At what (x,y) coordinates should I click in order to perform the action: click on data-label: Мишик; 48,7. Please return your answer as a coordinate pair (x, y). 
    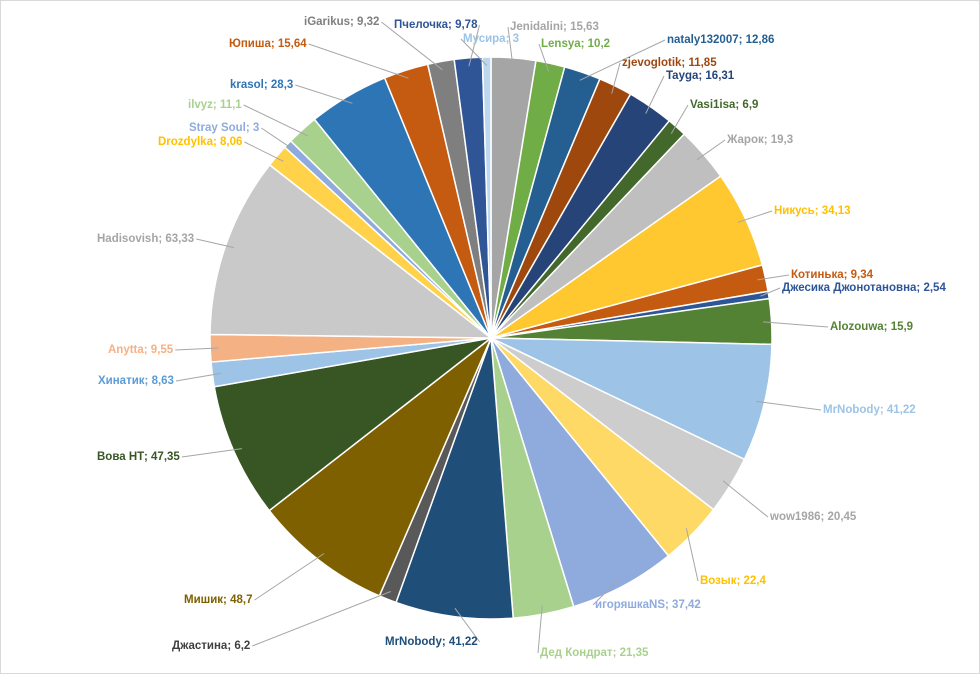
    Looking at the image, I should click on (218, 600).